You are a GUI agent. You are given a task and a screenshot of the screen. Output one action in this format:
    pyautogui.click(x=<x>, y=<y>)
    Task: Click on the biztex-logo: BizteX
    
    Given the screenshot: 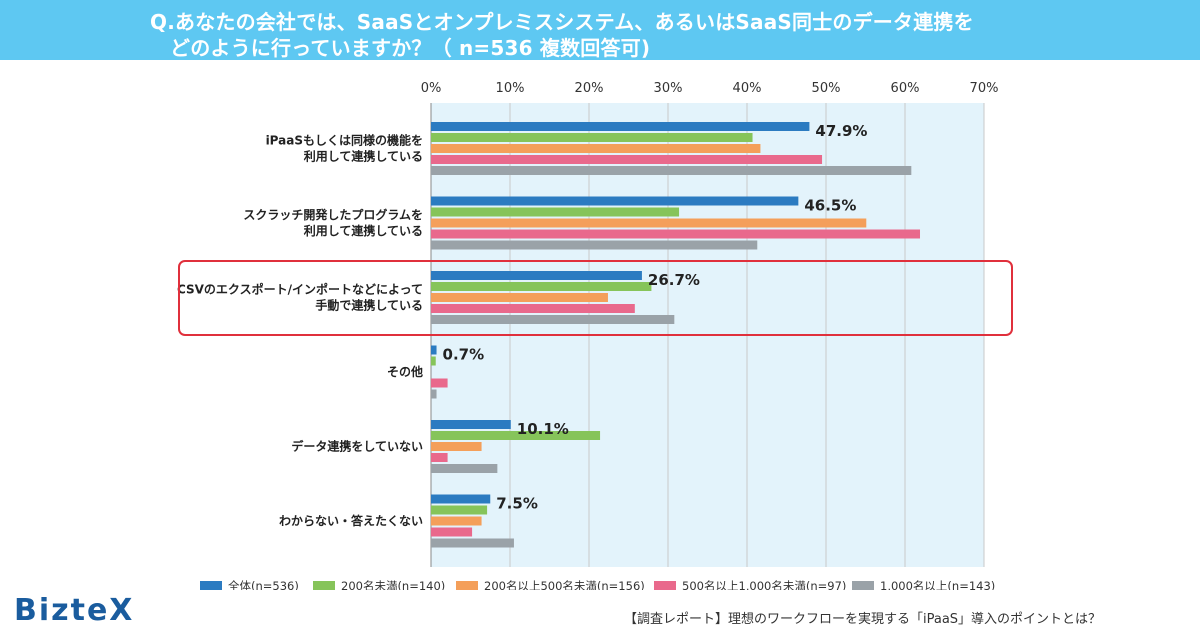 What is the action you would take?
    pyautogui.click(x=74, y=610)
    